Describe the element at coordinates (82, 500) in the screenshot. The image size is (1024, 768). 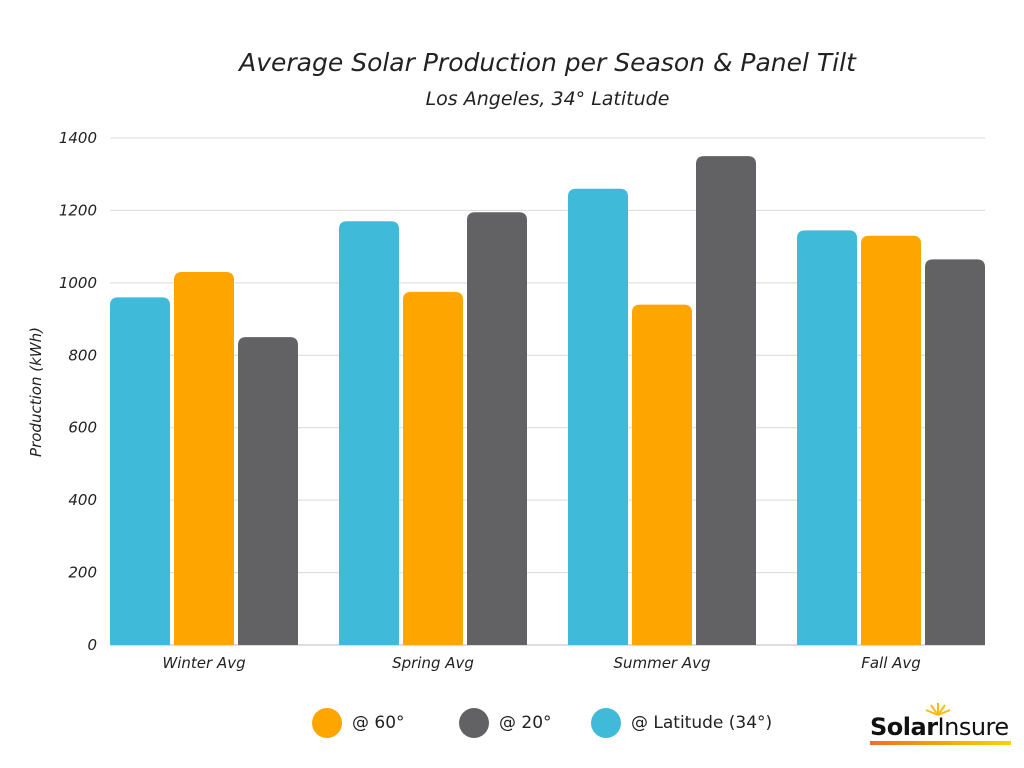
I see `y-tick-label: 400` at that location.